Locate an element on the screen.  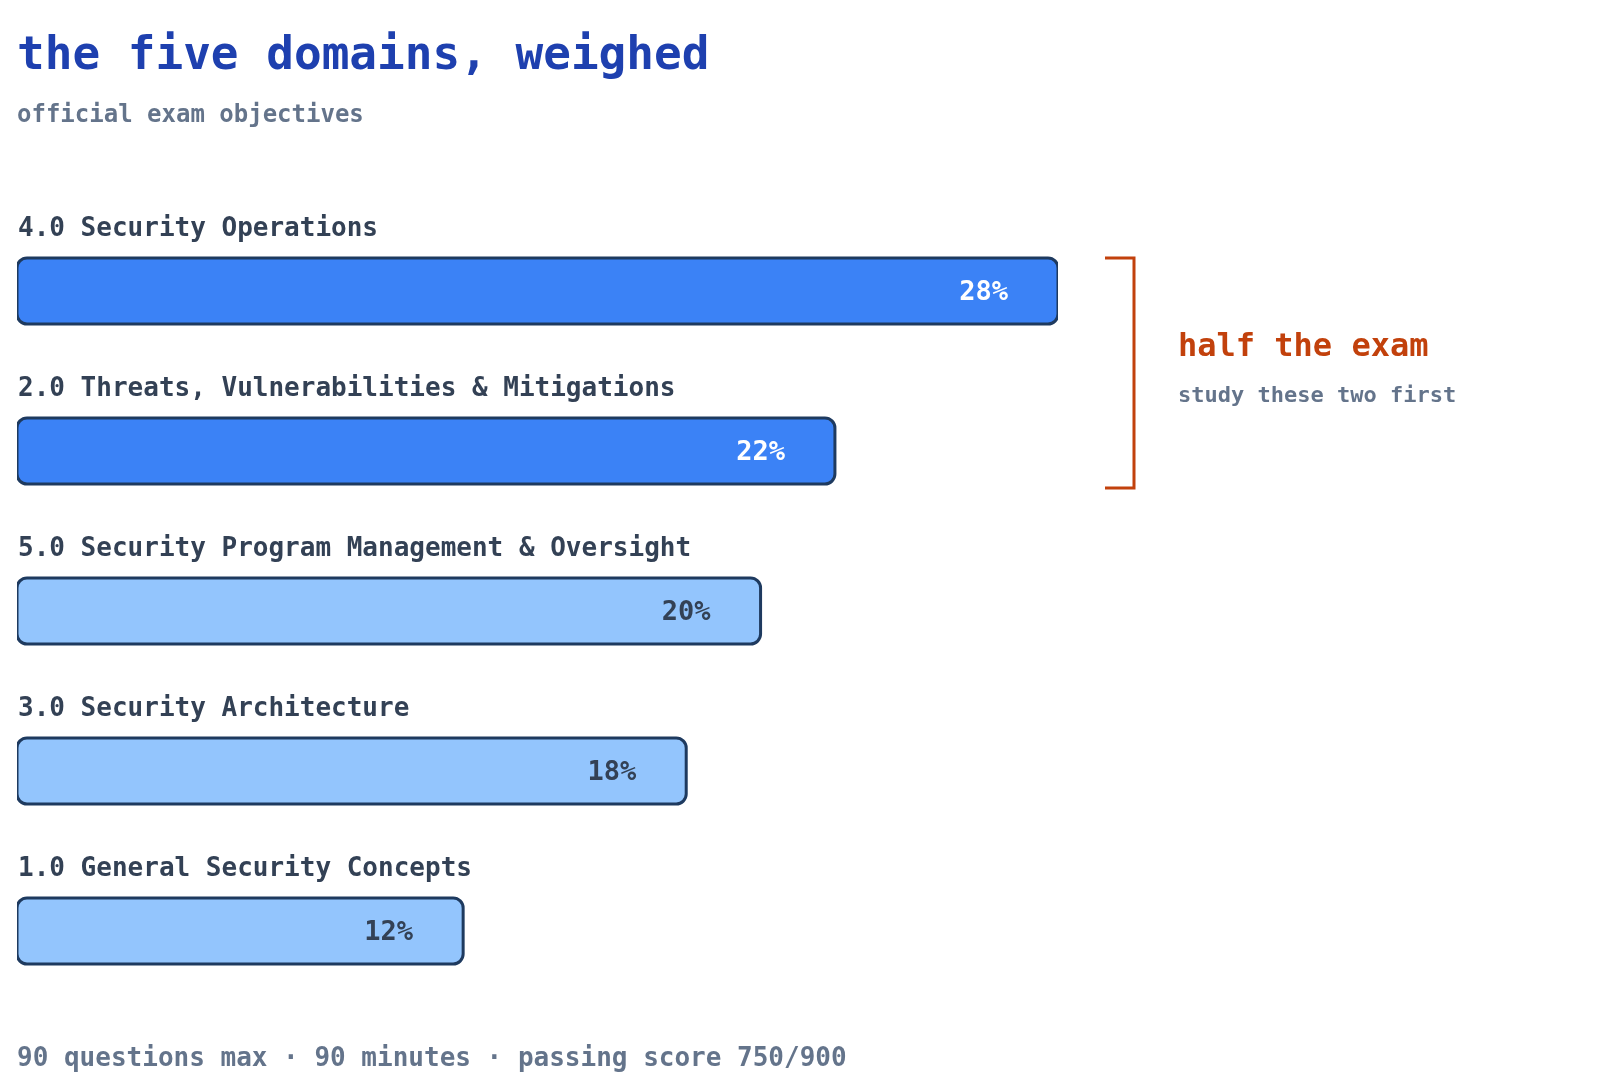
text: study these two first is located at coordinates (1317, 394).